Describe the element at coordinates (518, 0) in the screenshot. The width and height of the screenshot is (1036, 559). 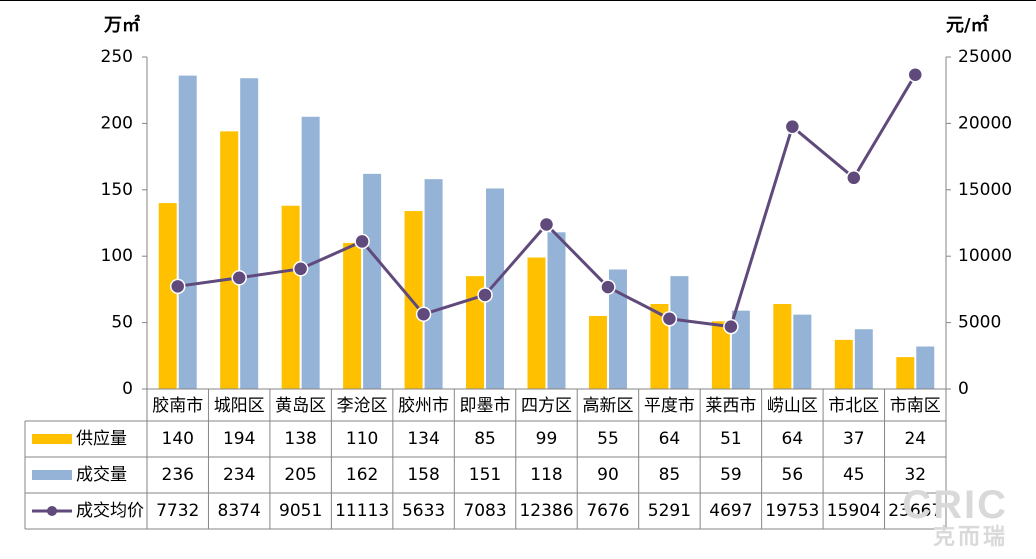
I see `top-border` at that location.